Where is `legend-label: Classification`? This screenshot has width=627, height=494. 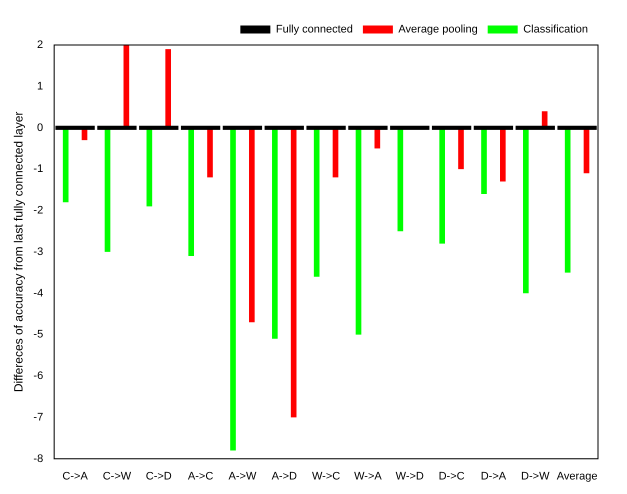
legend-label: Classification is located at coordinates (555, 30).